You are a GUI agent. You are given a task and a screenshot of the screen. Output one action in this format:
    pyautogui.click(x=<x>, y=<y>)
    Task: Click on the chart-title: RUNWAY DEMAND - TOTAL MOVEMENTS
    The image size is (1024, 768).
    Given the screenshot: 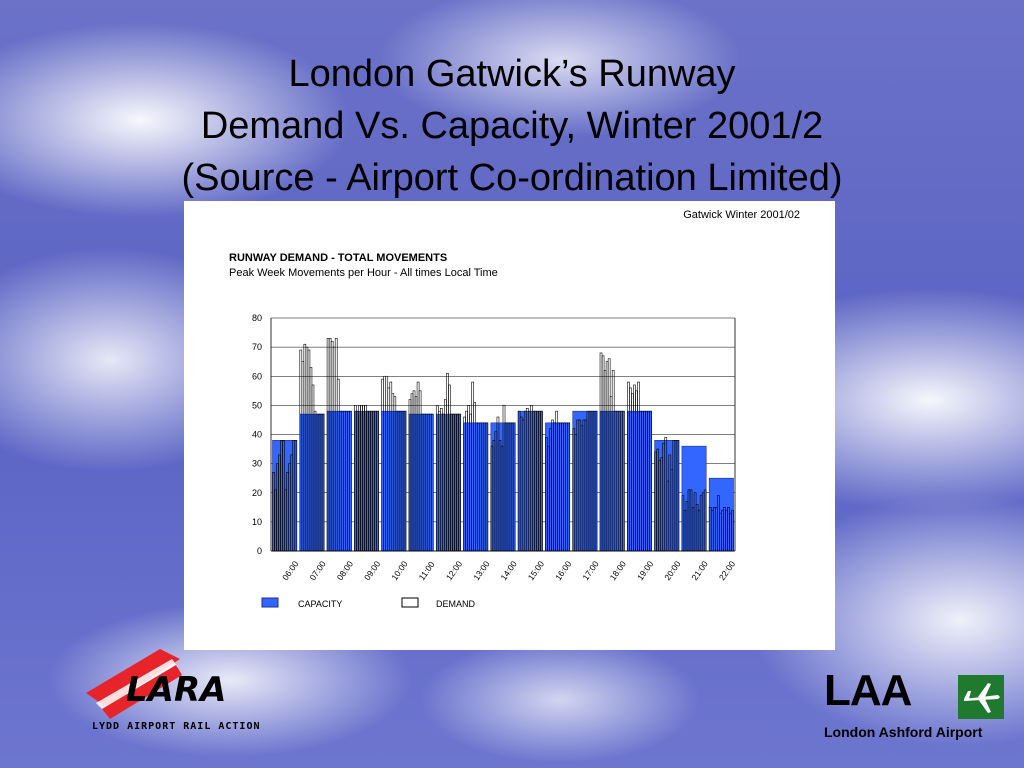 What is the action you would take?
    pyautogui.click(x=338, y=258)
    